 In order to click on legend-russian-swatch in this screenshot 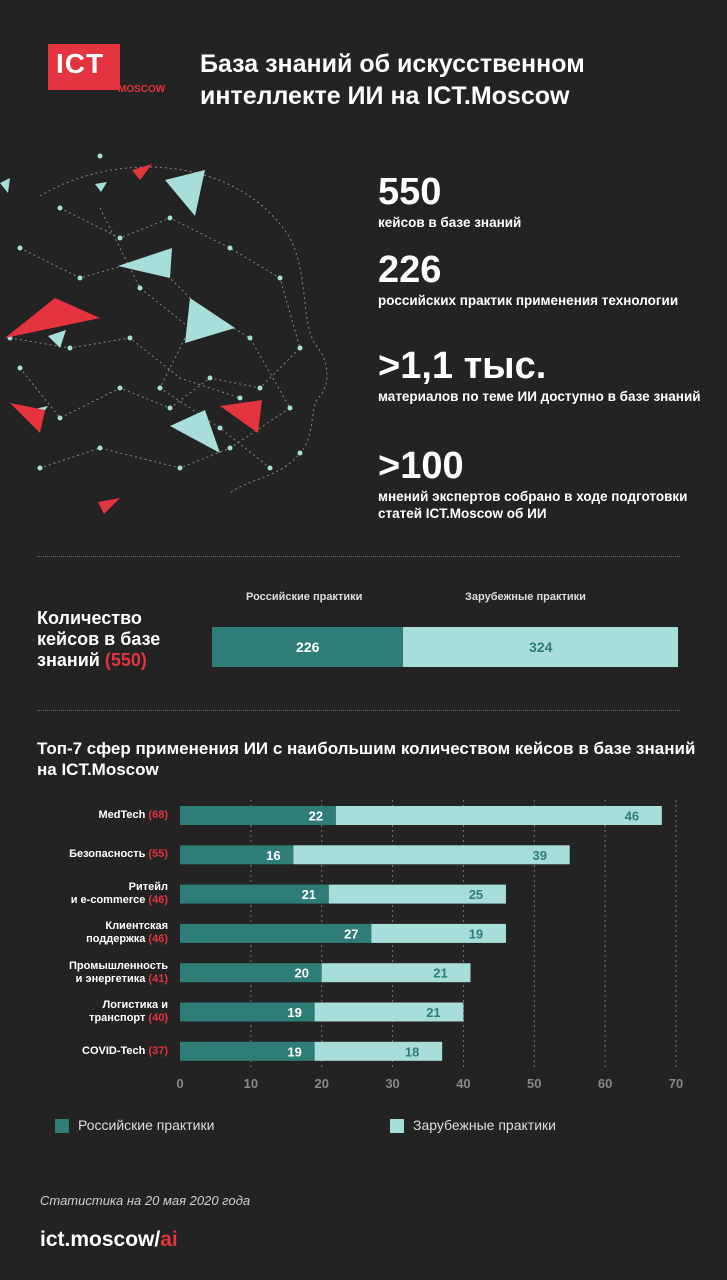, I will do `click(62, 1126)`.